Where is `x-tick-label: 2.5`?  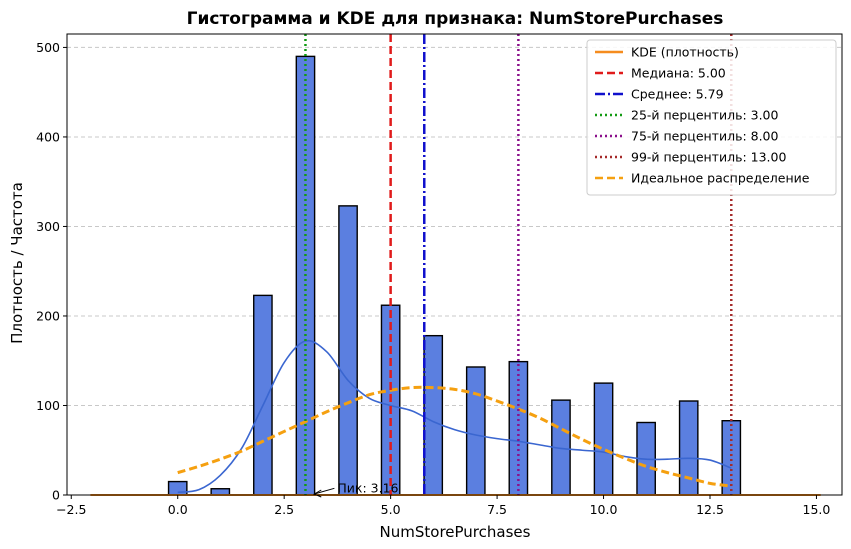
x-tick-label: 2.5 is located at coordinates (284, 509).